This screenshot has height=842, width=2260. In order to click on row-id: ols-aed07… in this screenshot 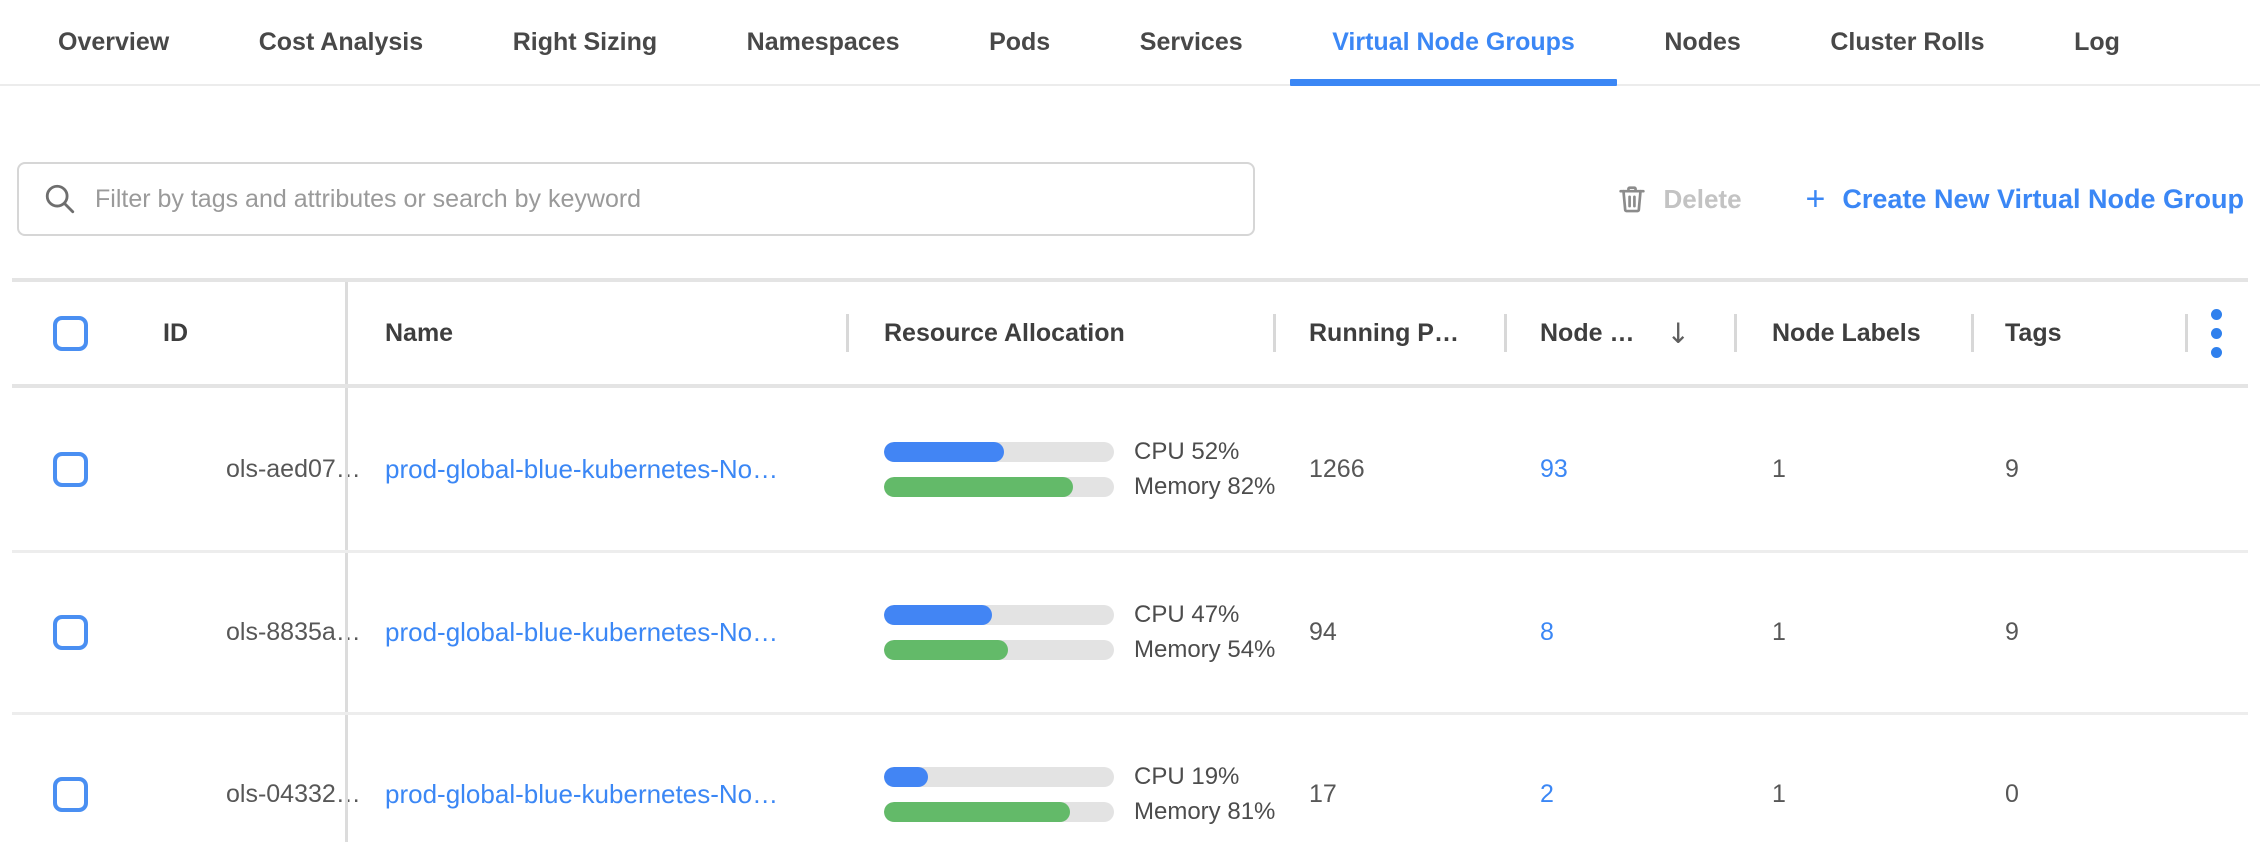, I will do `click(293, 468)`.